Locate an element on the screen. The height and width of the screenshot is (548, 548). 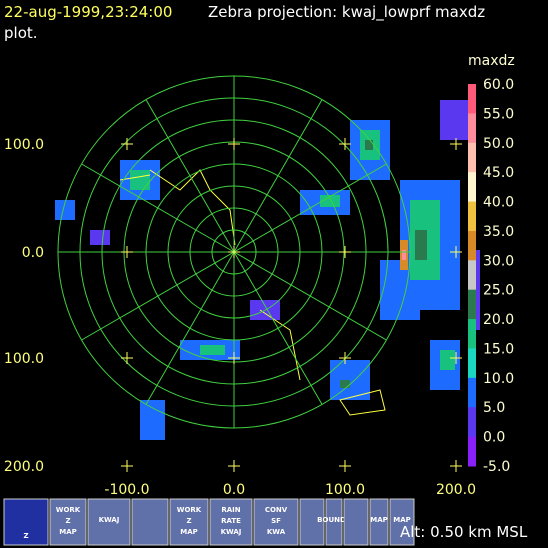
x-label: 0.0 is located at coordinates (234, 490).